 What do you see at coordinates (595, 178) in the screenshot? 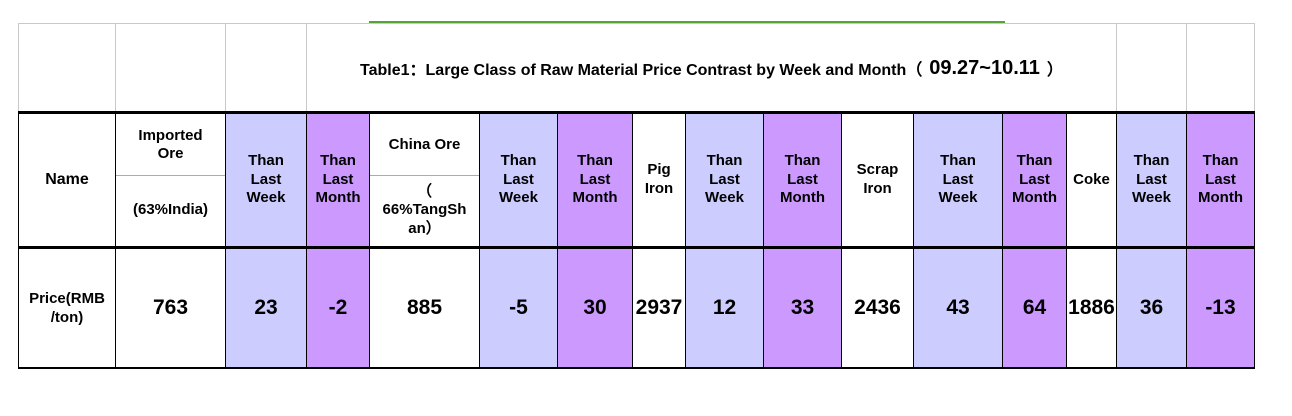
I see `header-china-ore-than-last-month: Than Last Month` at bounding box center [595, 178].